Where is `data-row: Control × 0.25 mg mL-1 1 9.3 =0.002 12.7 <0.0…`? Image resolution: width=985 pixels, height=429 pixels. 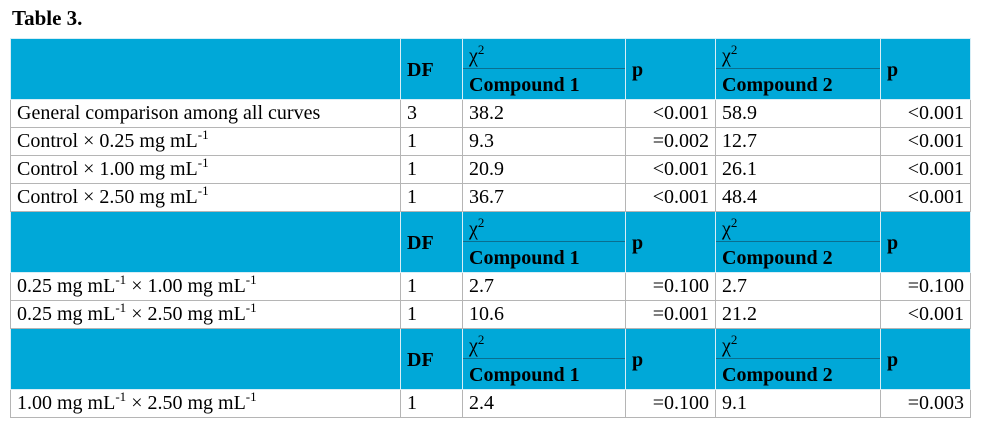
data-row: Control × 0.25 mg mL-1 1 9.3 =0.002 12.7 <0.0… is located at coordinates (490, 141).